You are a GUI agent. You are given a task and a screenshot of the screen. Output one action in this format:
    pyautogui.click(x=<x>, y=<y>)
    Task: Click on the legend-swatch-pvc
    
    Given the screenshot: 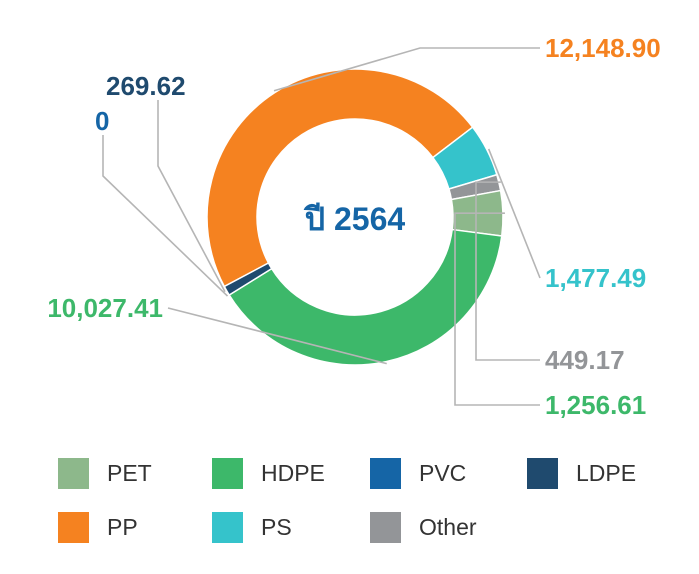 What is the action you would take?
    pyautogui.click(x=385, y=473)
    